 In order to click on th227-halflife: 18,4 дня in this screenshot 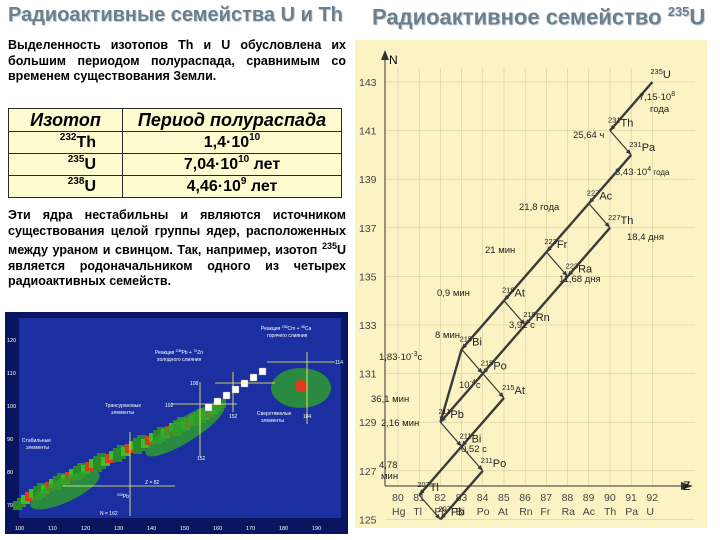, I will do `click(645, 237)`.